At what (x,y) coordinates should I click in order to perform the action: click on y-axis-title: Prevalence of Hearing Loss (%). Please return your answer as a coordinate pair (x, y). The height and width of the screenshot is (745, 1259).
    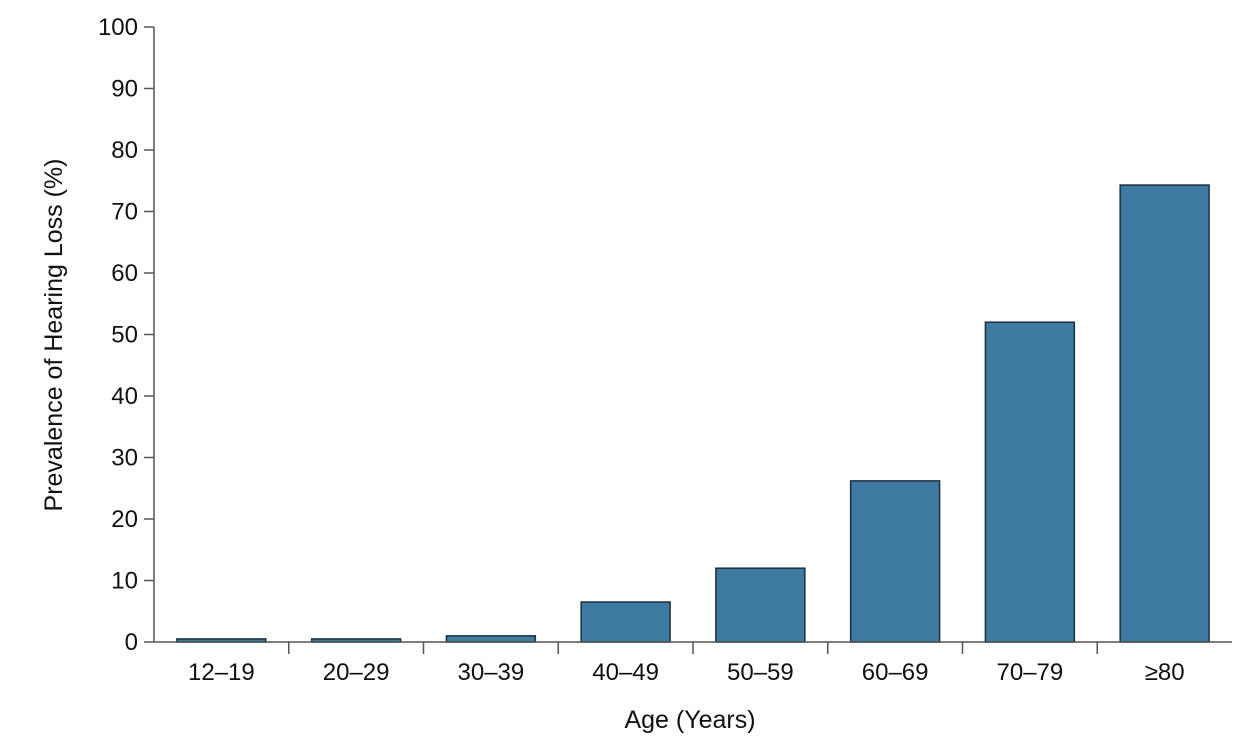
    Looking at the image, I should click on (54, 335).